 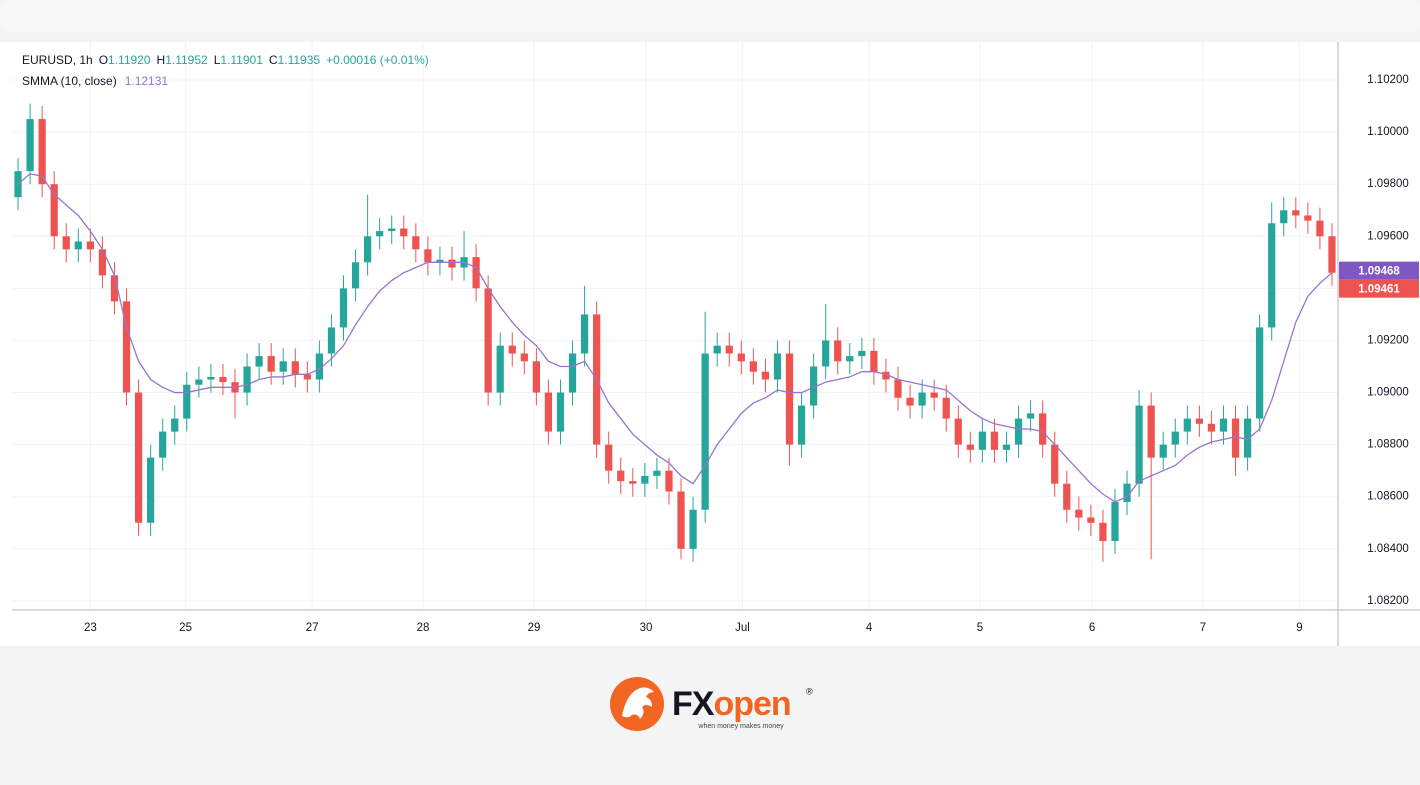 I want to click on logo-text: FXopen, so click(x=731, y=704).